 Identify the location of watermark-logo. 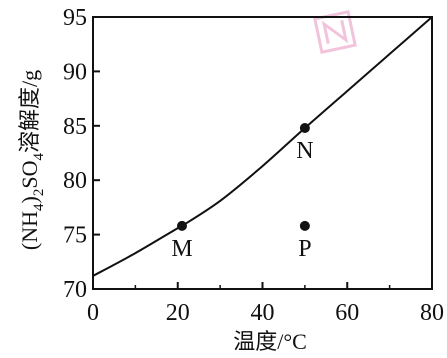
(335, 32).